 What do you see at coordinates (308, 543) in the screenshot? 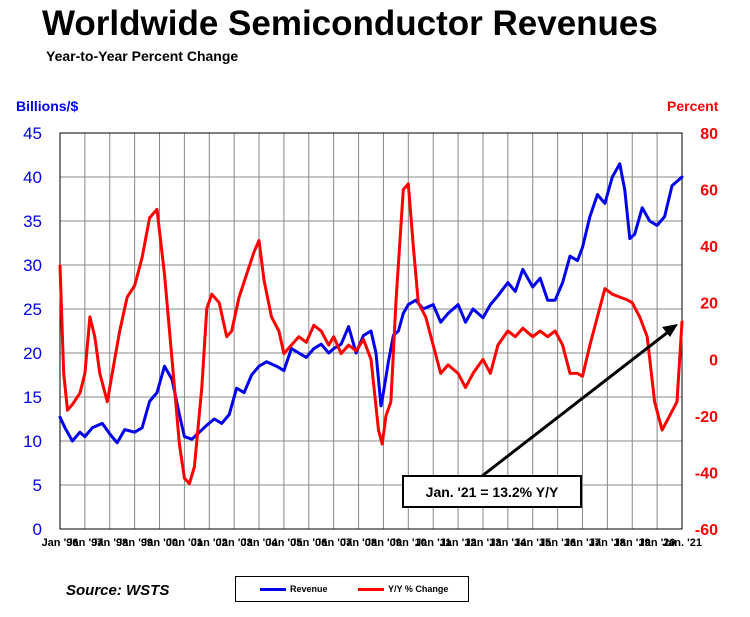
I see `x-tick-label: Jan '06` at bounding box center [308, 543].